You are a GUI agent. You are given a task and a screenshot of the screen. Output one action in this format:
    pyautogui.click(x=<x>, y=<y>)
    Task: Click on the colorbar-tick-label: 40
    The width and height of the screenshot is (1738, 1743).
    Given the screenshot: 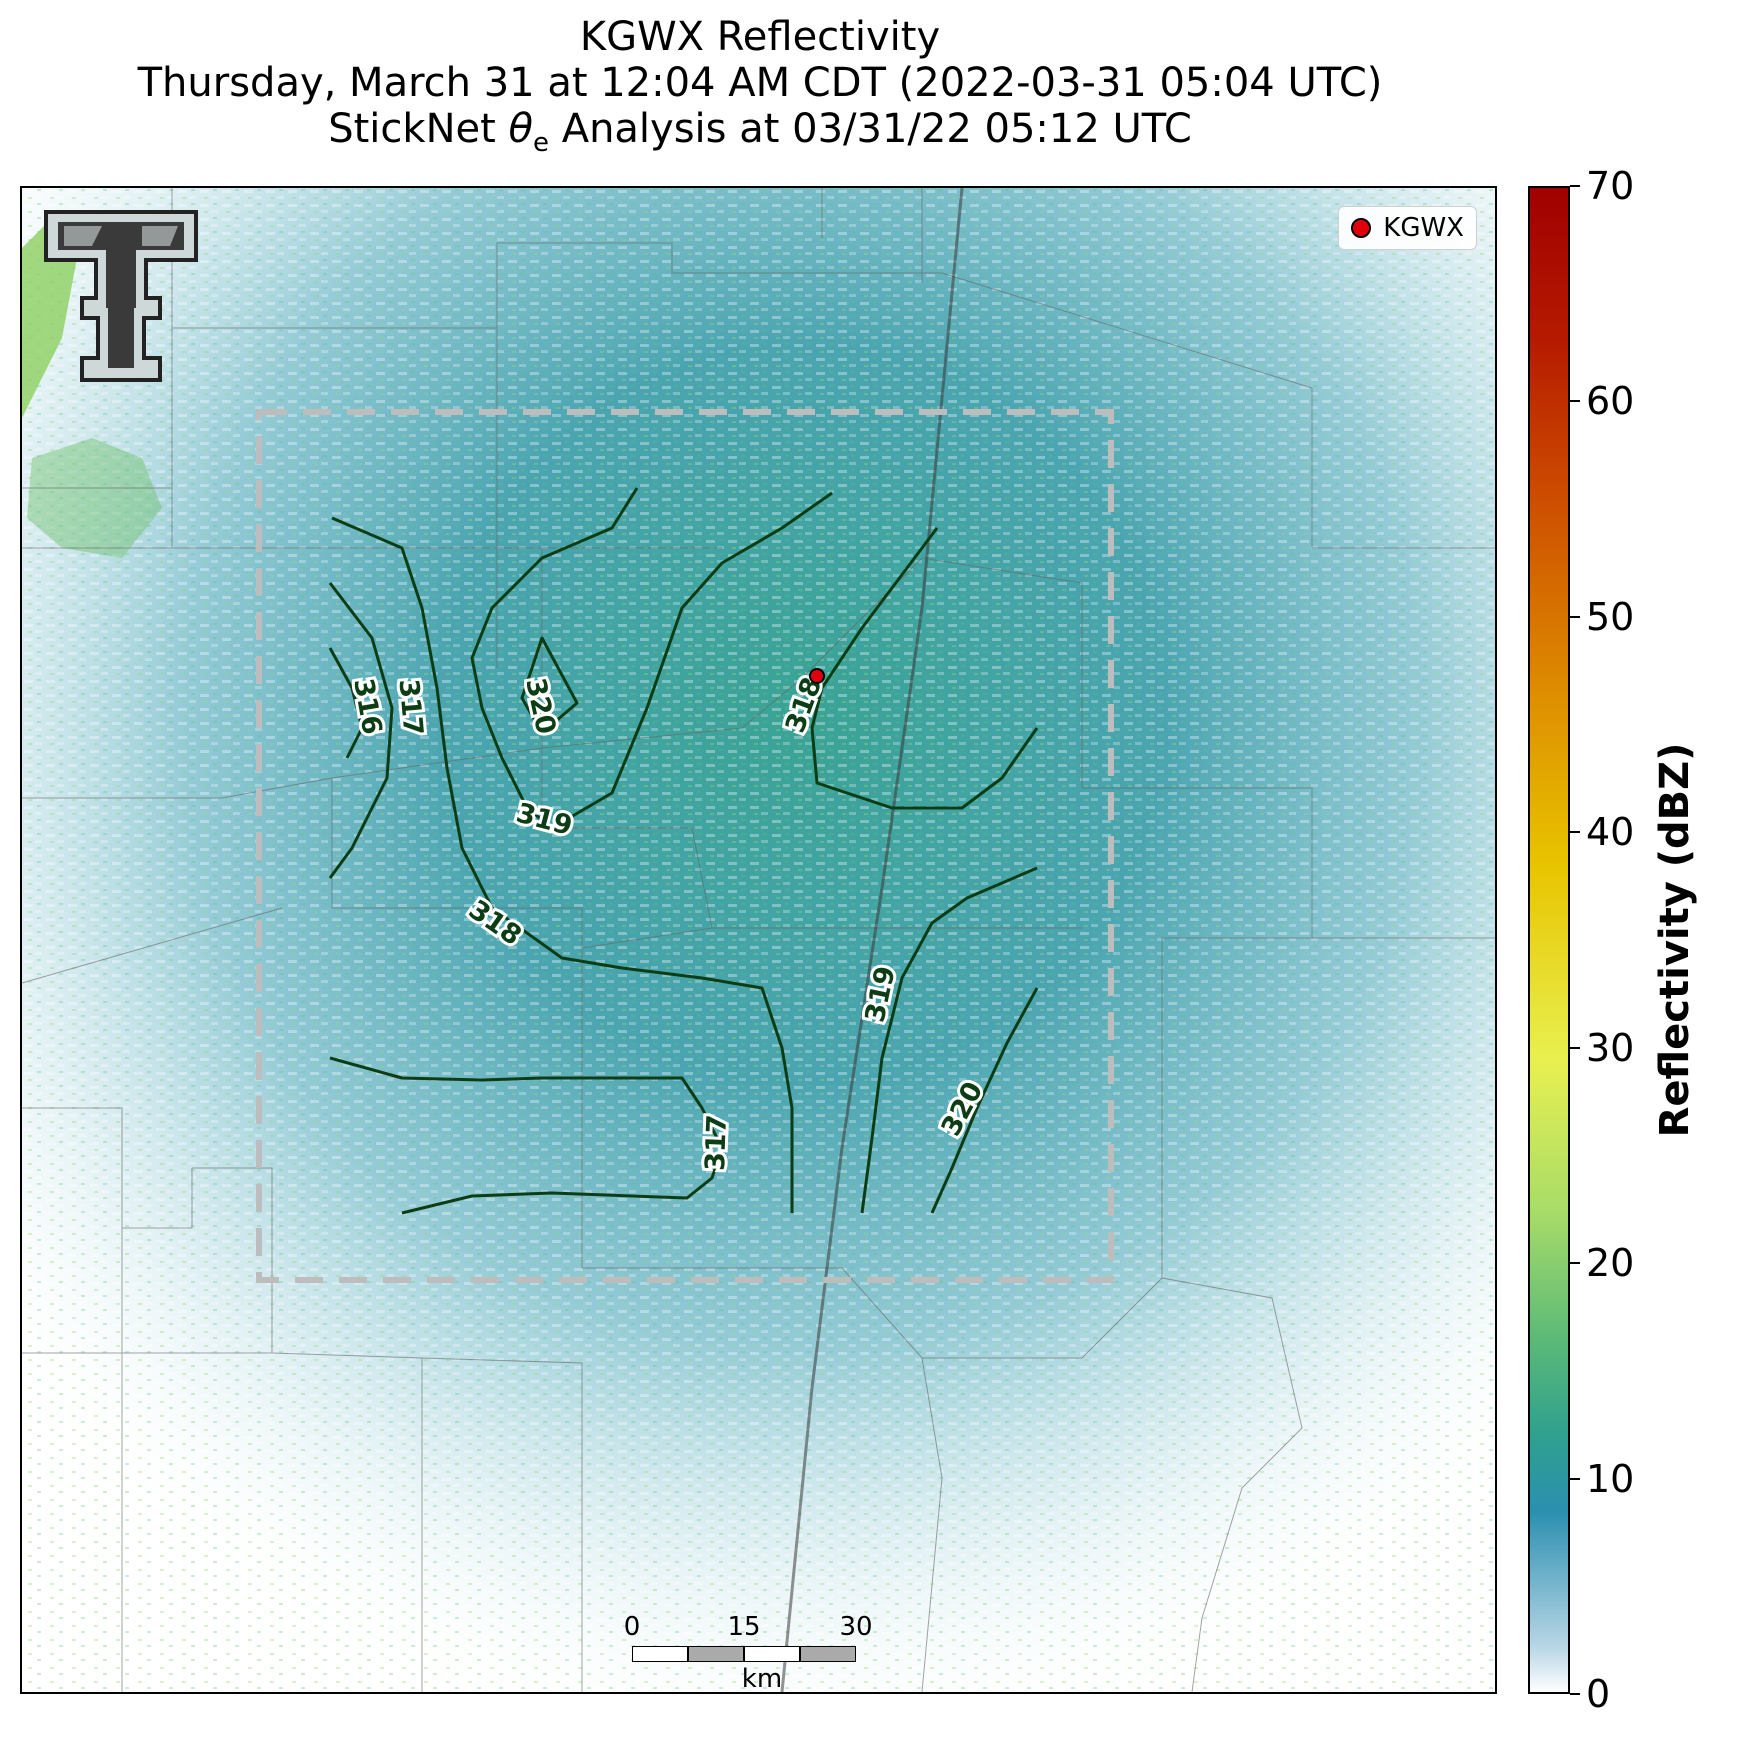 What is the action you would take?
    pyautogui.click(x=1610, y=832)
    